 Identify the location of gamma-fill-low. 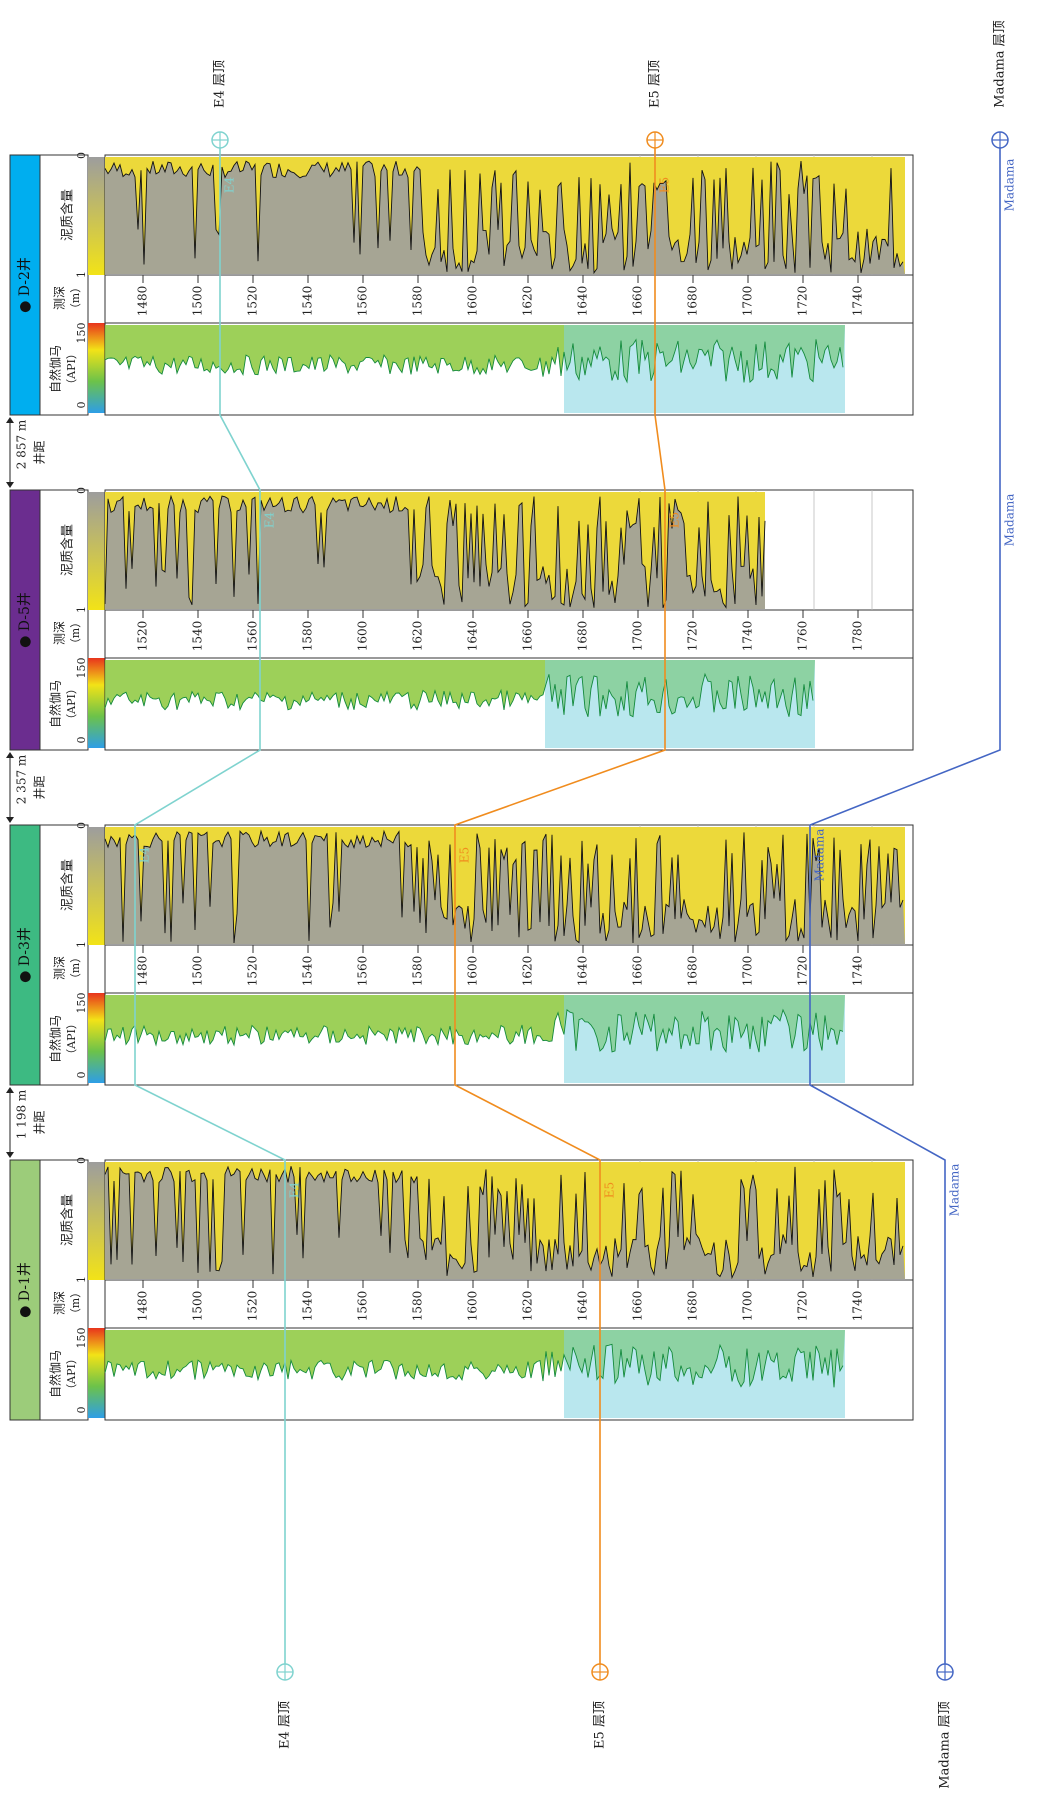
(704, 1374).